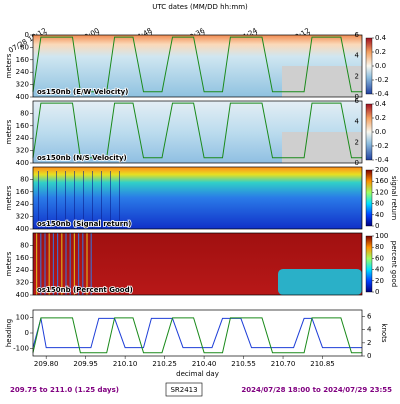  I want to click on colorbar-label: percent good, so click(394, 264).